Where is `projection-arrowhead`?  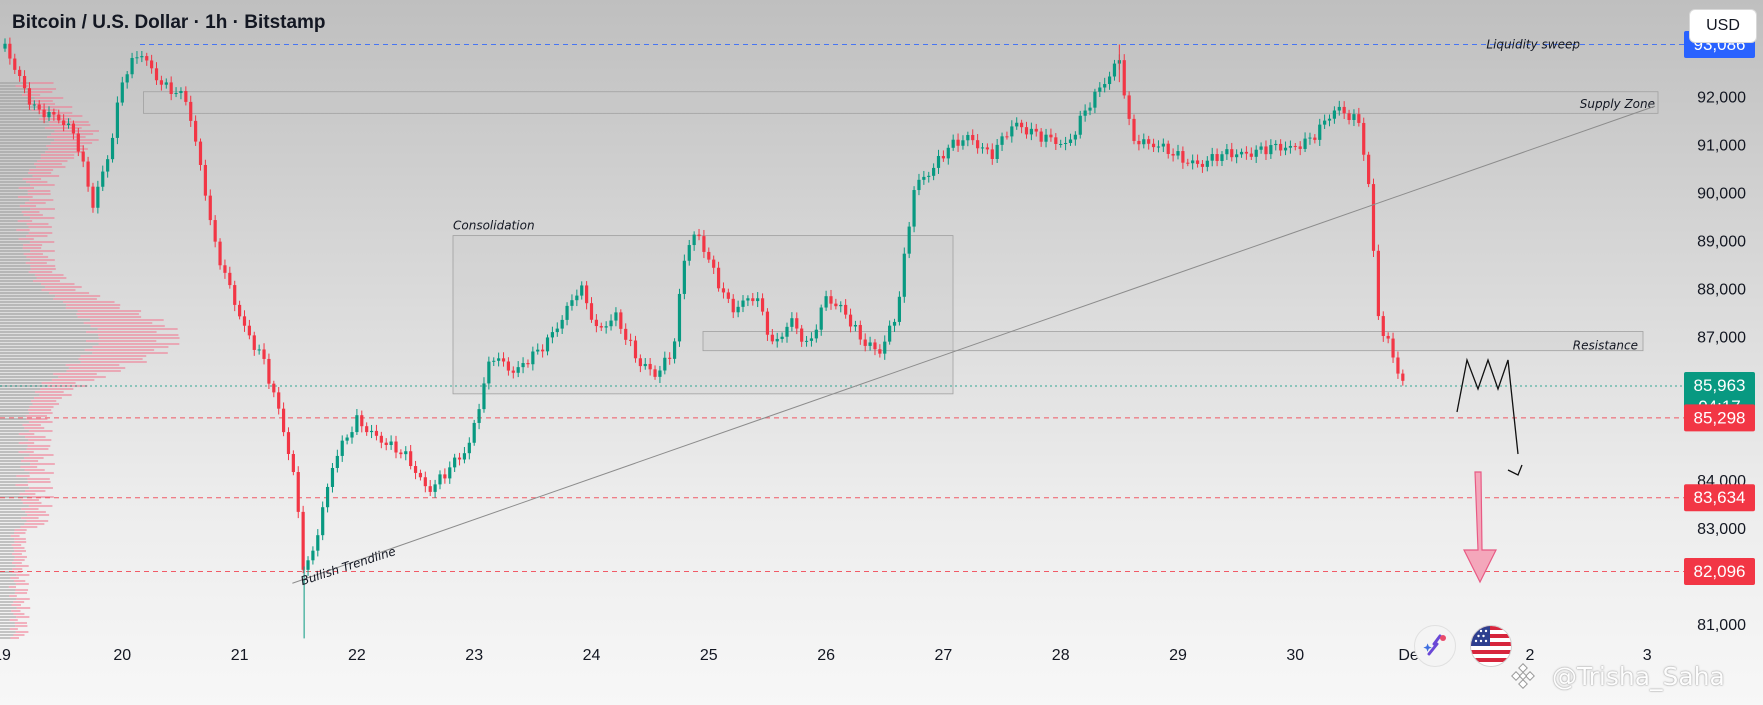
projection-arrowhead is located at coordinates (1515, 470).